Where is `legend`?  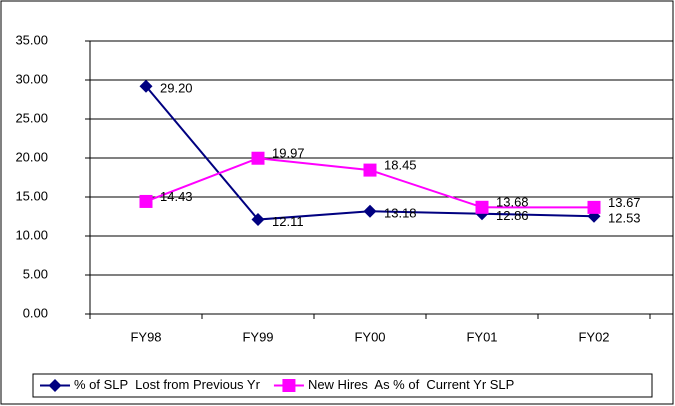
legend is located at coordinates (342, 385).